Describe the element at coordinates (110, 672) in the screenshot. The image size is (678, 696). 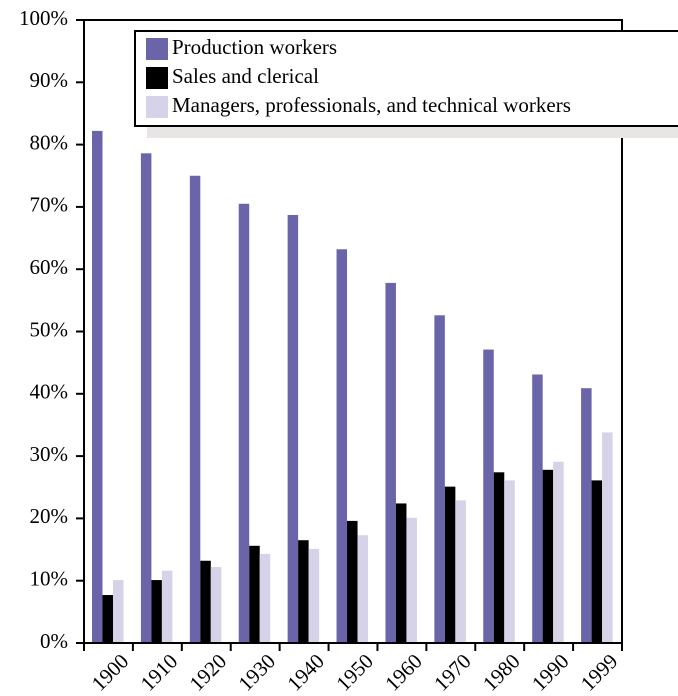
I see `x-tick-label: 1900` at that location.